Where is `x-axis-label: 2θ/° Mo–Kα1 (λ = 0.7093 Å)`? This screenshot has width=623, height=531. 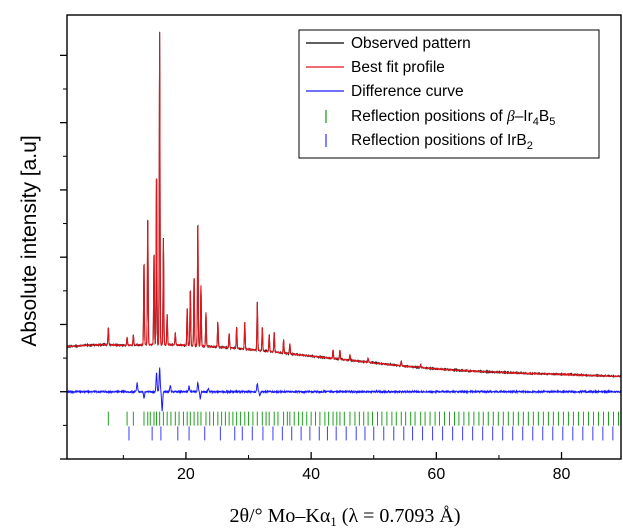 x-axis-label: 2θ/° Mo–Kα1 (λ = 0.7093 Å) is located at coordinates (344, 517).